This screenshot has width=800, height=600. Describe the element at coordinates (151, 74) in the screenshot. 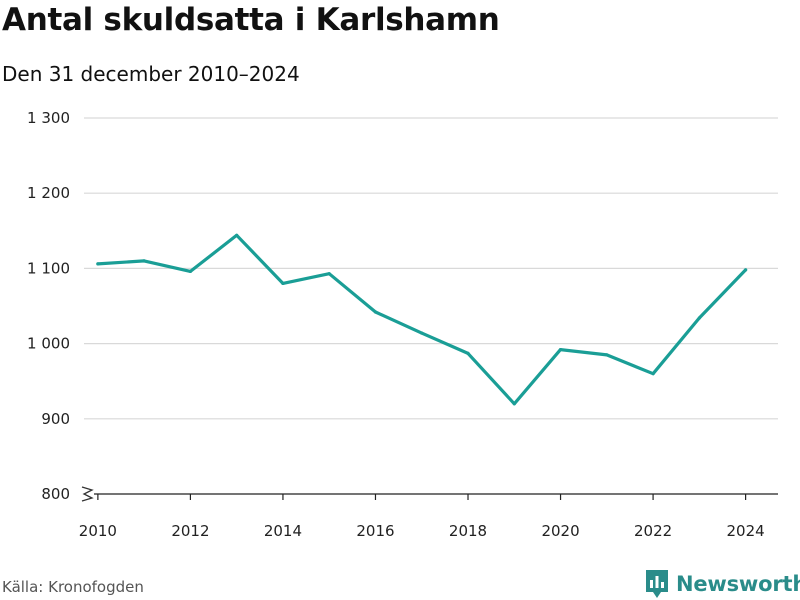

I see `chart-subtitle: Den 31 december 2010–2024` at that location.